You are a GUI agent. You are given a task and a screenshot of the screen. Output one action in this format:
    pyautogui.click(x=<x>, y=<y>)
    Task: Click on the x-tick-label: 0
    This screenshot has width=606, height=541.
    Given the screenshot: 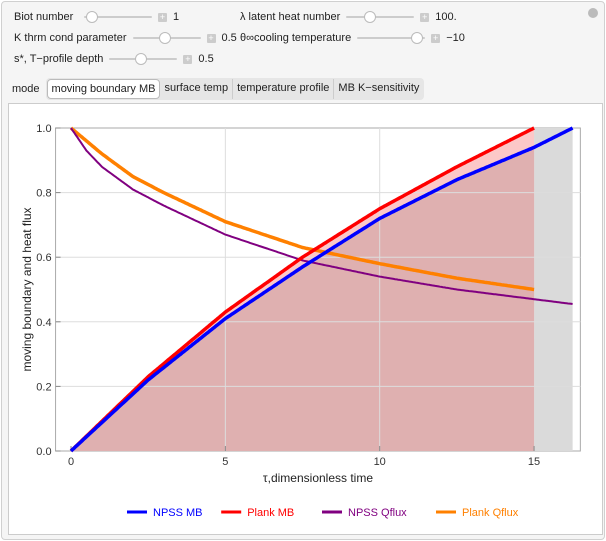 What is the action you would take?
    pyautogui.click(x=71, y=462)
    